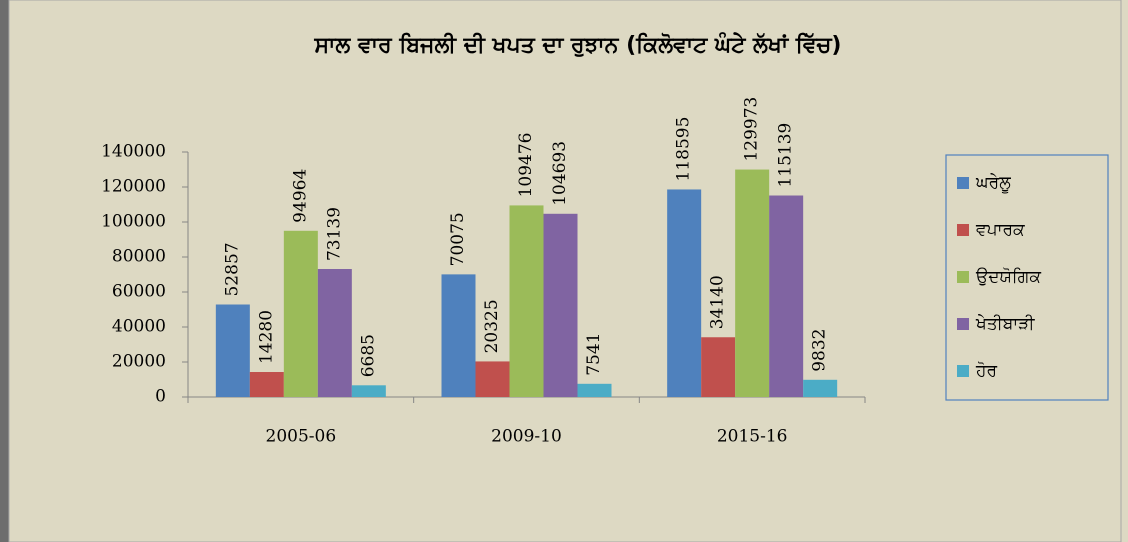  Describe the element at coordinates (1000, 230) in the screenshot. I see `legend-label: ਵਪਾਰਕ` at that location.